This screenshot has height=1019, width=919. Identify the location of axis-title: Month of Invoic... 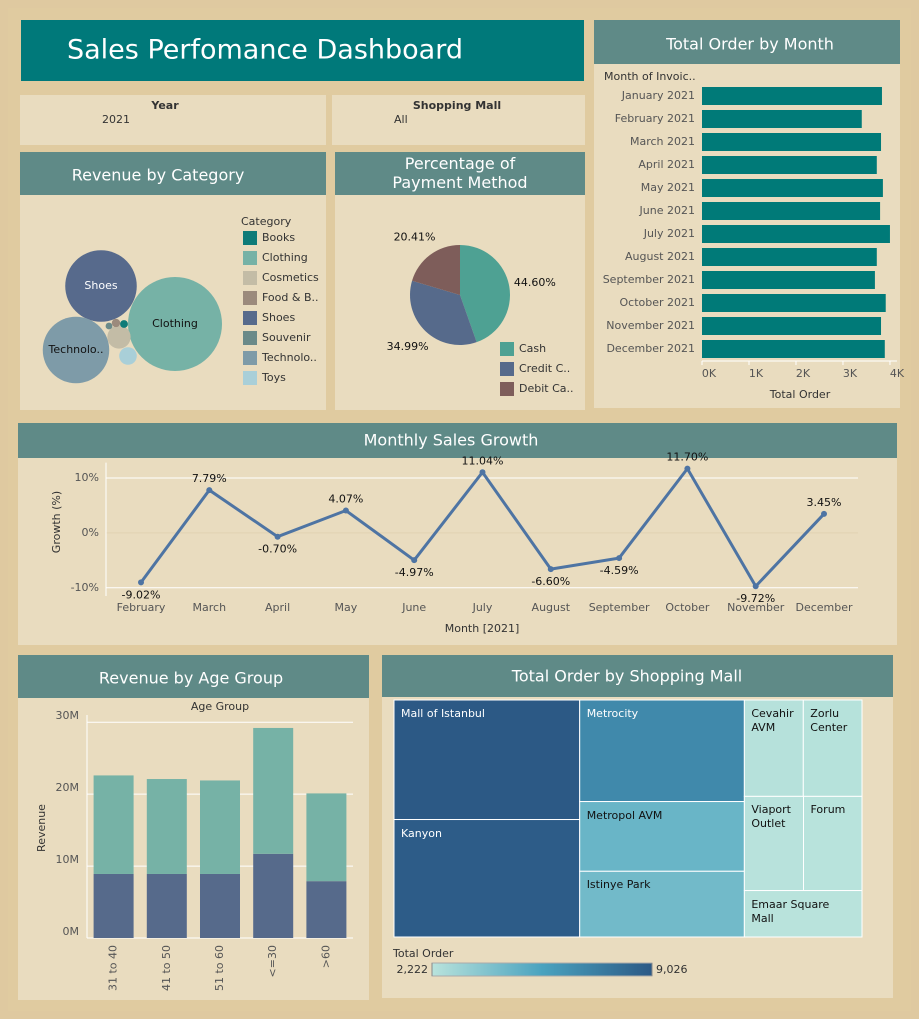
(650, 76).